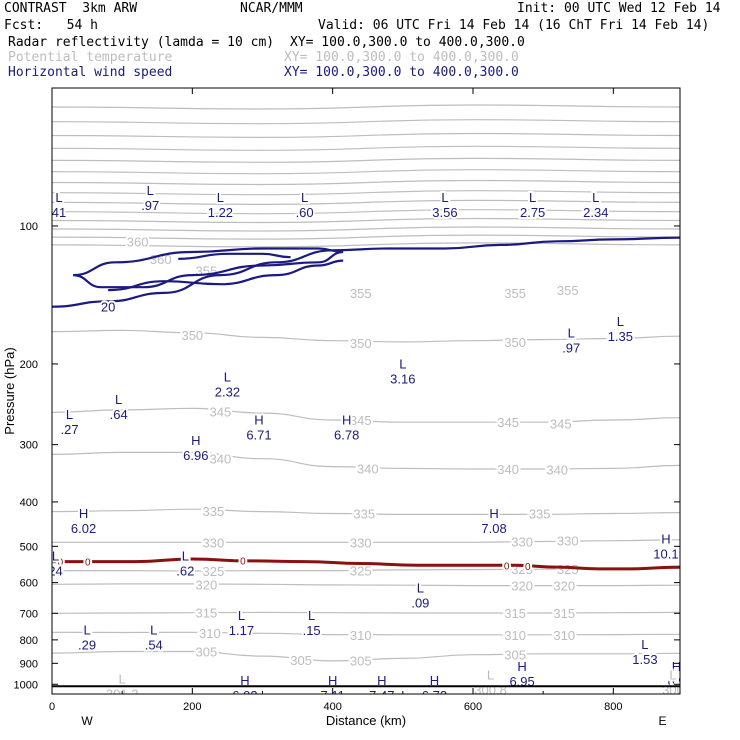 The height and width of the screenshot is (740, 740). What do you see at coordinates (29, 365) in the screenshot?
I see `y-tick-label: 200` at bounding box center [29, 365].